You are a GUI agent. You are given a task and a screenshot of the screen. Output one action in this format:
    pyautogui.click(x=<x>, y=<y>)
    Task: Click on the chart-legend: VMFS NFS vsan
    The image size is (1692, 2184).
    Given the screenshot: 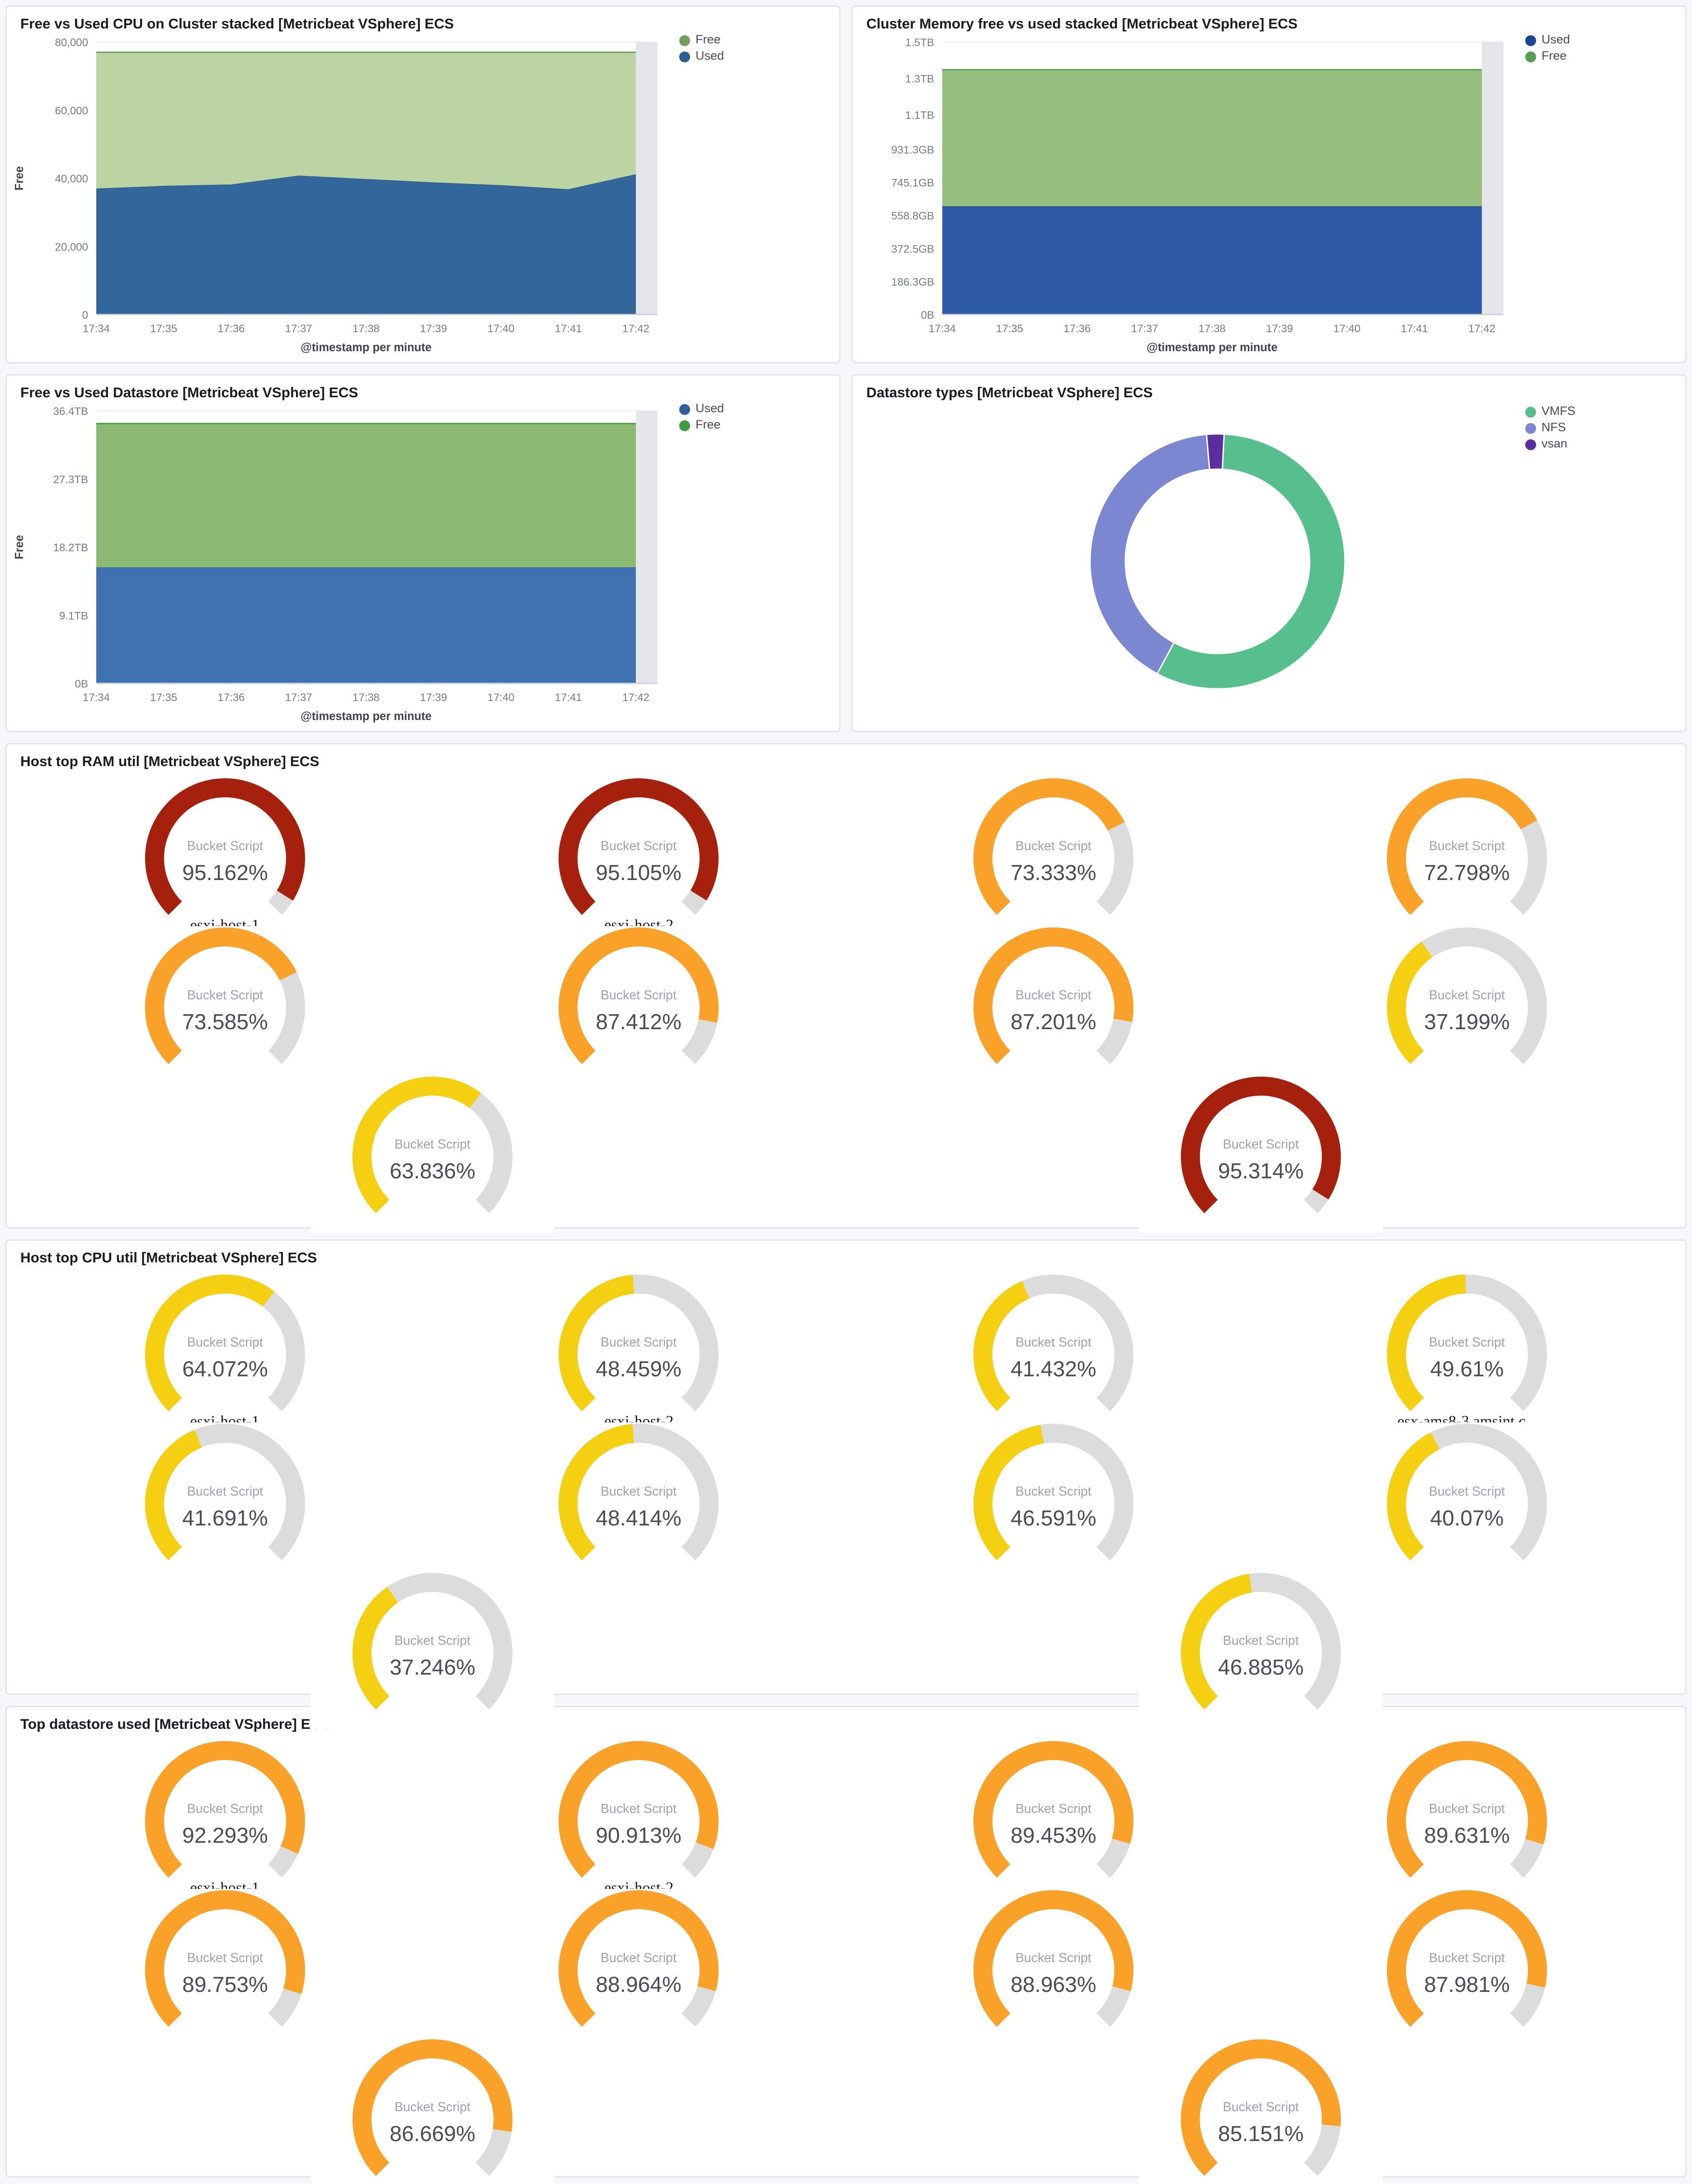 What is the action you would take?
    pyautogui.click(x=1550, y=427)
    